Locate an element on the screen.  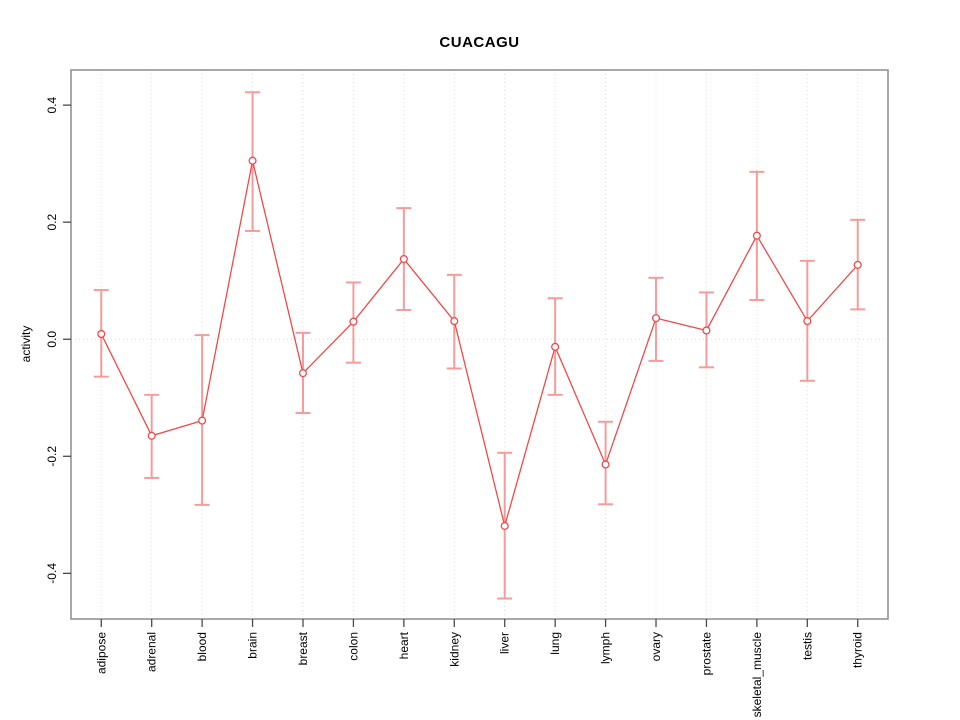
x-tick-label: liver is located at coordinates (505, 643).